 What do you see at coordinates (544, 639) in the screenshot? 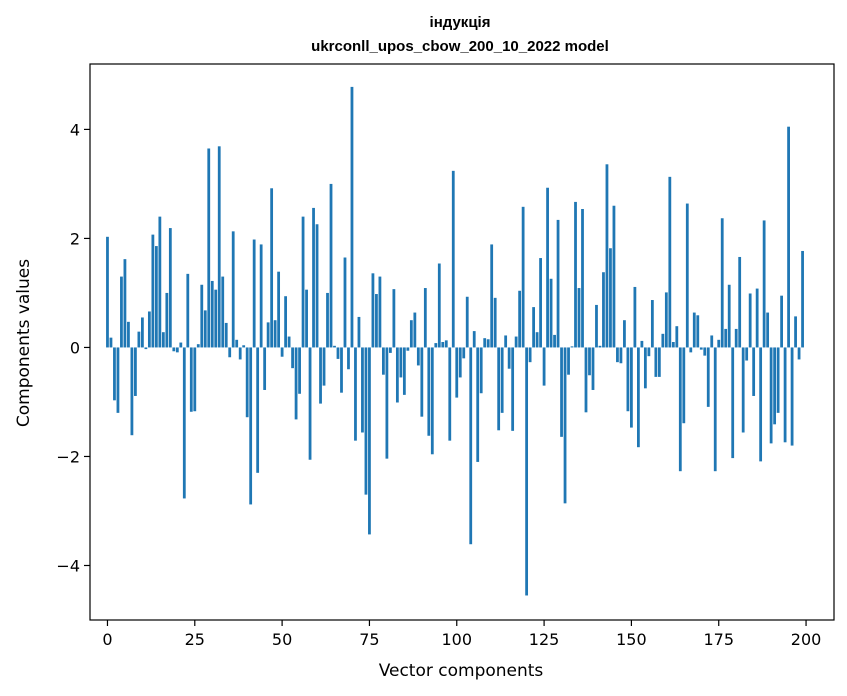
I see `x-tick-label: 125` at bounding box center [544, 639].